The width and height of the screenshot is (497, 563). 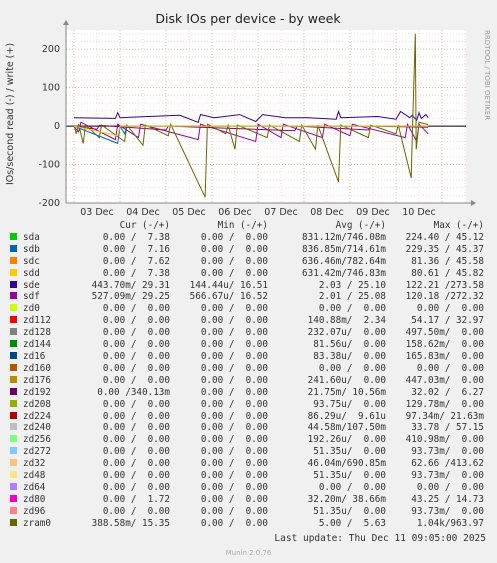 I want to click on legend-series-name: sde, so click(x=31, y=285).